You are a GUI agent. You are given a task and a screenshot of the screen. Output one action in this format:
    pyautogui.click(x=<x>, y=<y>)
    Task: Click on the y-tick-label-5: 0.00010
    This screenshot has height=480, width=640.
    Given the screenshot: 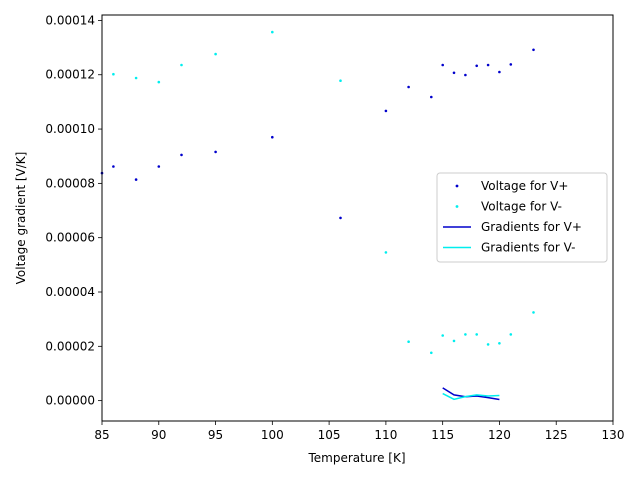 What is the action you would take?
    pyautogui.click(x=70, y=129)
    